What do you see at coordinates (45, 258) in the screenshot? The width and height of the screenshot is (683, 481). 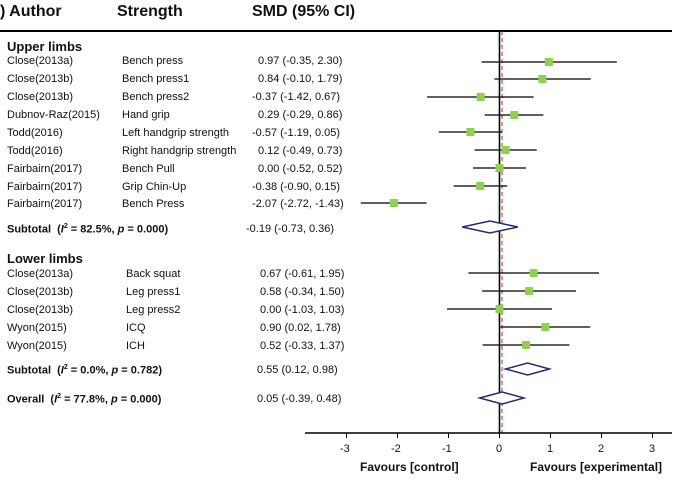 I see `section-title-lower: Lower limbs` at bounding box center [45, 258].